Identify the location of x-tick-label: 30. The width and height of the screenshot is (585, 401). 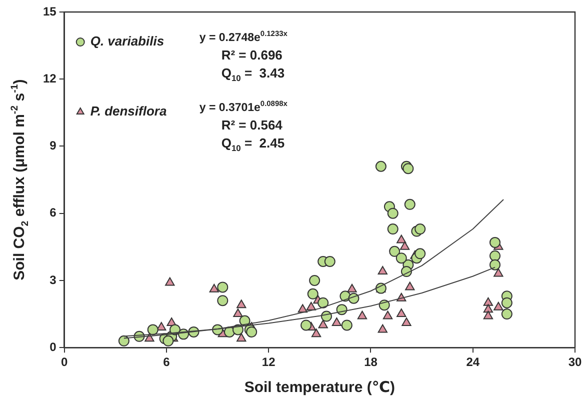
(575, 362).